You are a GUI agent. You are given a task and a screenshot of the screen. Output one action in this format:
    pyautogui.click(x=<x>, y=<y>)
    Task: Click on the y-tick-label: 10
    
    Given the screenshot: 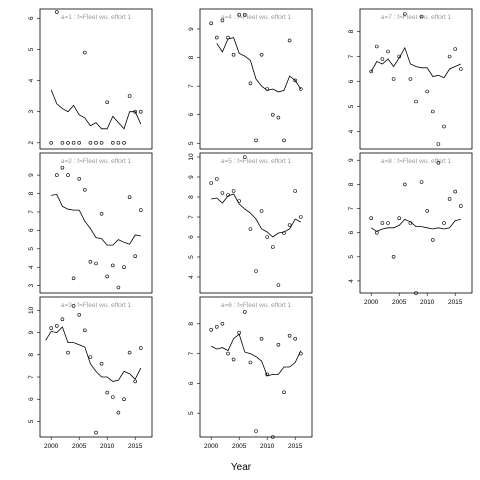 What is the action you would take?
    pyautogui.click(x=191, y=157)
    